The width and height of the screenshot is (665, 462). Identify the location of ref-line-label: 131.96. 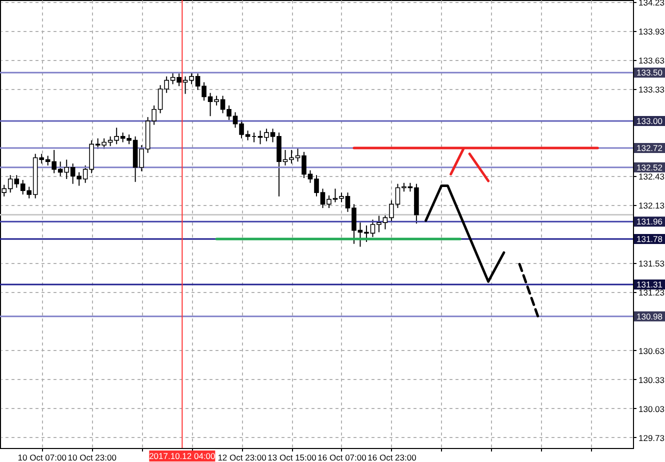
(649, 221).